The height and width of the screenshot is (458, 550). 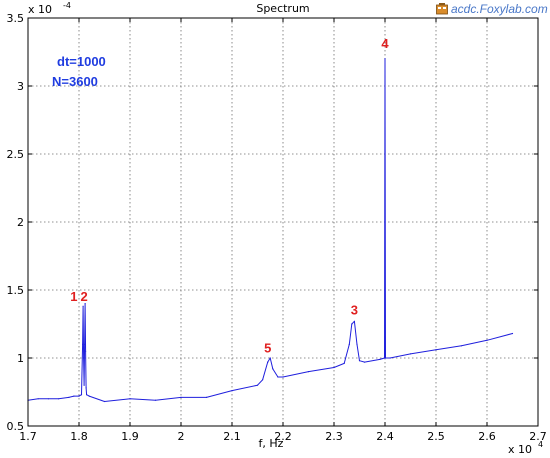 What do you see at coordinates (520, 449) in the screenshot?
I see `x-multiplier: x 10` at bounding box center [520, 449].